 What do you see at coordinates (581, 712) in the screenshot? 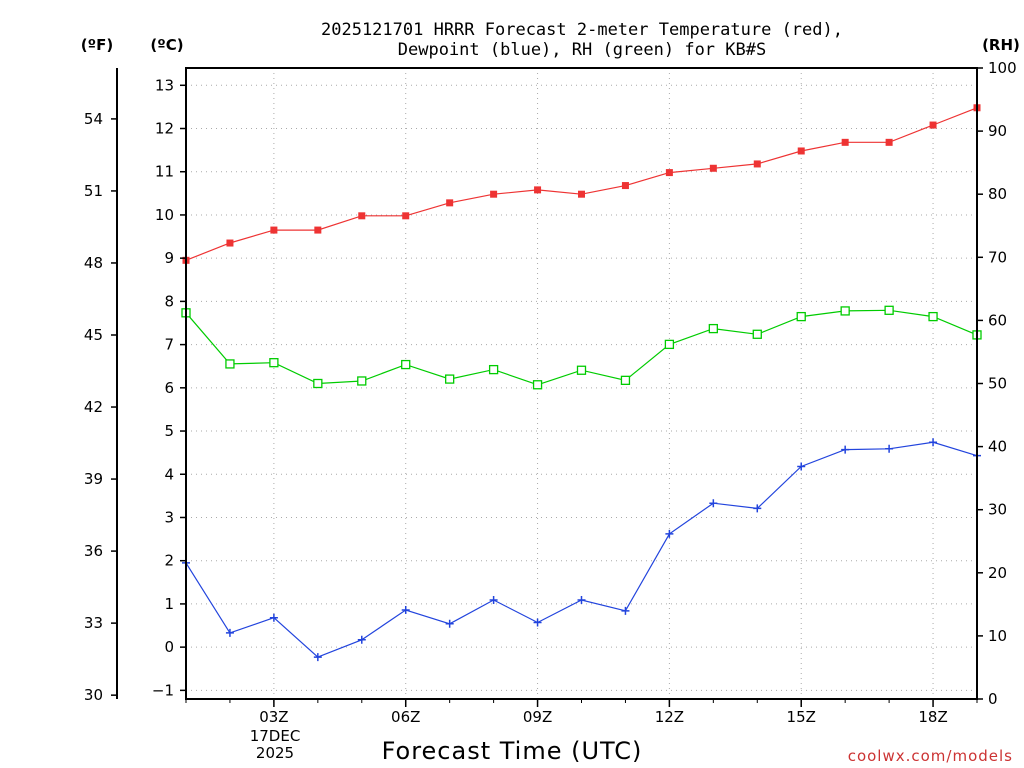
I see `time-axis: 03Z 06Z 09Z 12Z 15Z 18Z` at bounding box center [581, 712].